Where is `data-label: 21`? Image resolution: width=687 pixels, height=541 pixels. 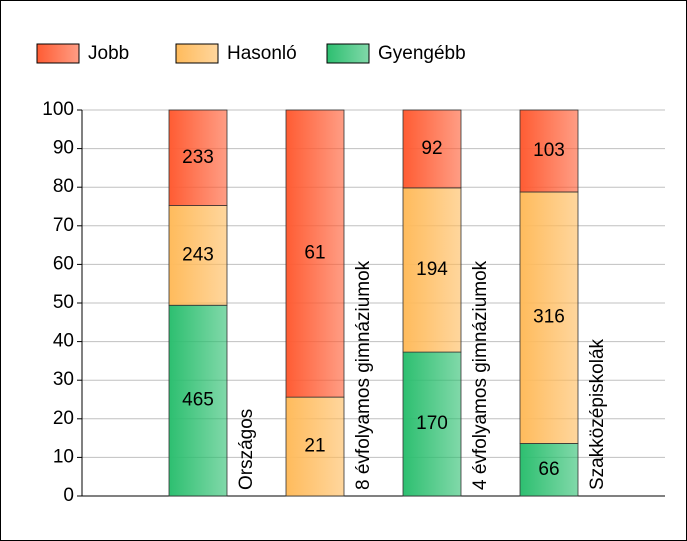 data-label: 21 is located at coordinates (314, 446).